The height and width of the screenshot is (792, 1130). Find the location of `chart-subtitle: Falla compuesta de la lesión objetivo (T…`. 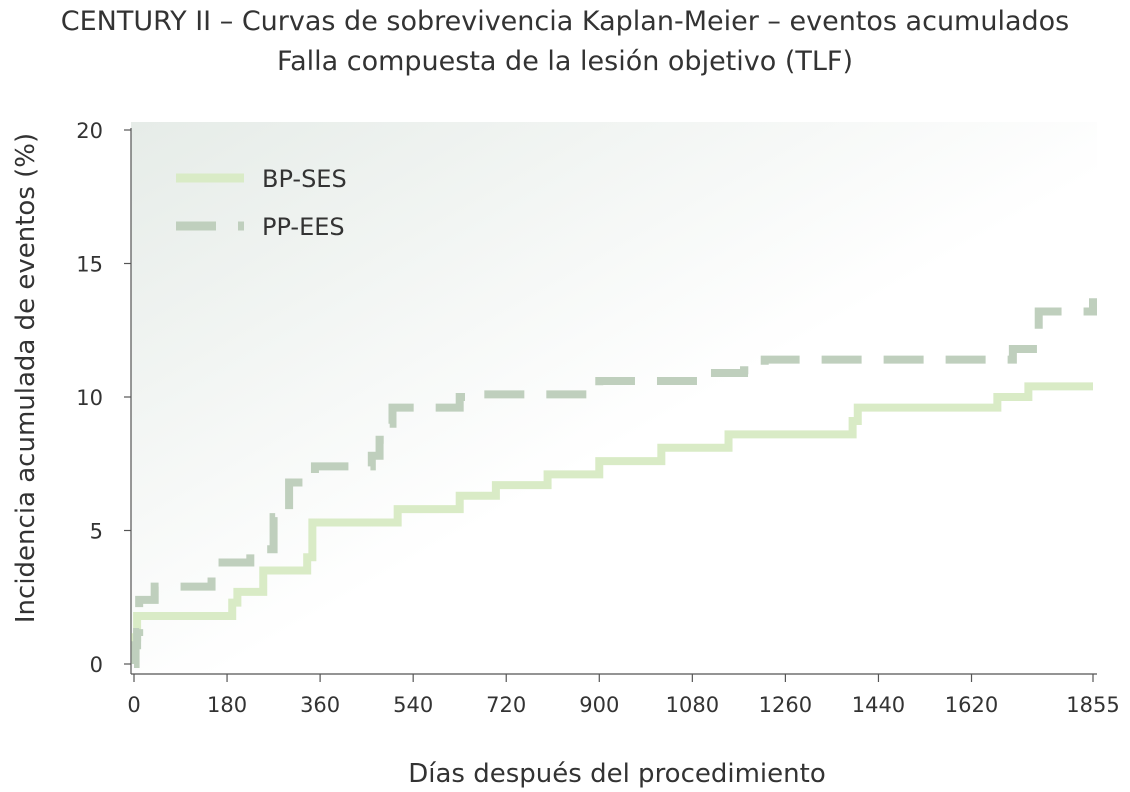

chart-subtitle: Falla compuesta de la lesión objetivo (T… is located at coordinates (565, 61).